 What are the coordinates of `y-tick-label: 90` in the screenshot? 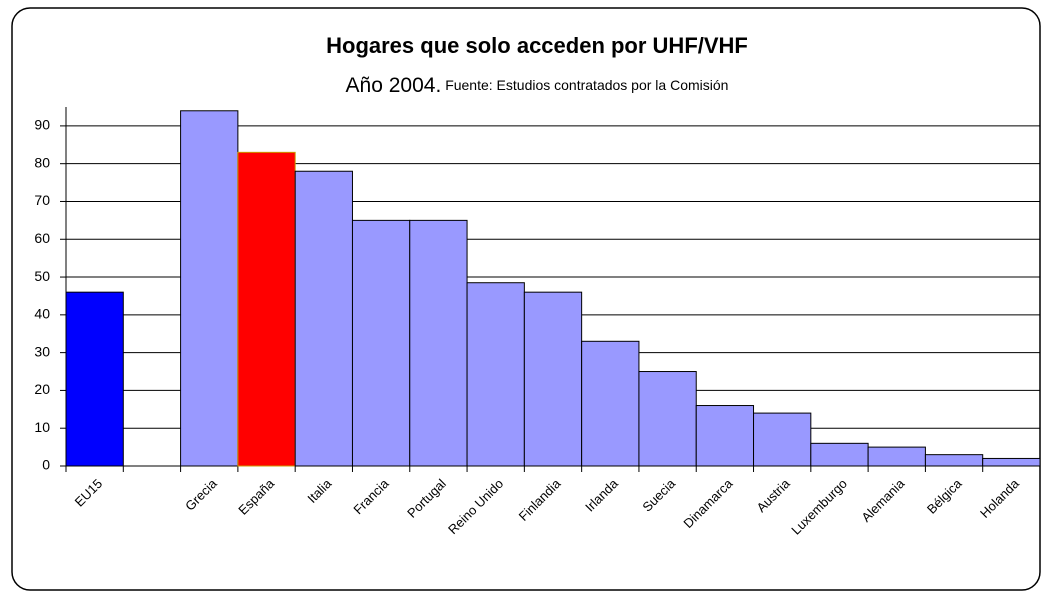 It's located at (42, 125).